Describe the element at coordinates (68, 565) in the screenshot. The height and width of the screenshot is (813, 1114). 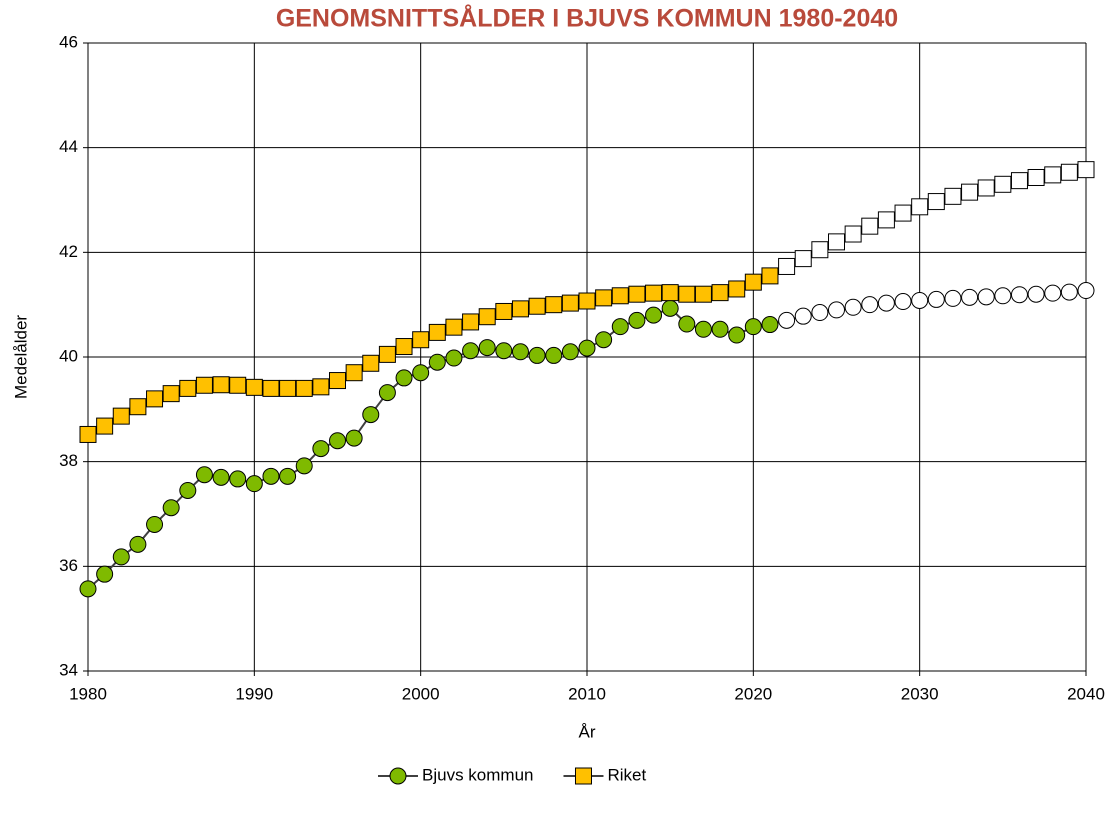
I see `y-tick-label: 36` at that location.